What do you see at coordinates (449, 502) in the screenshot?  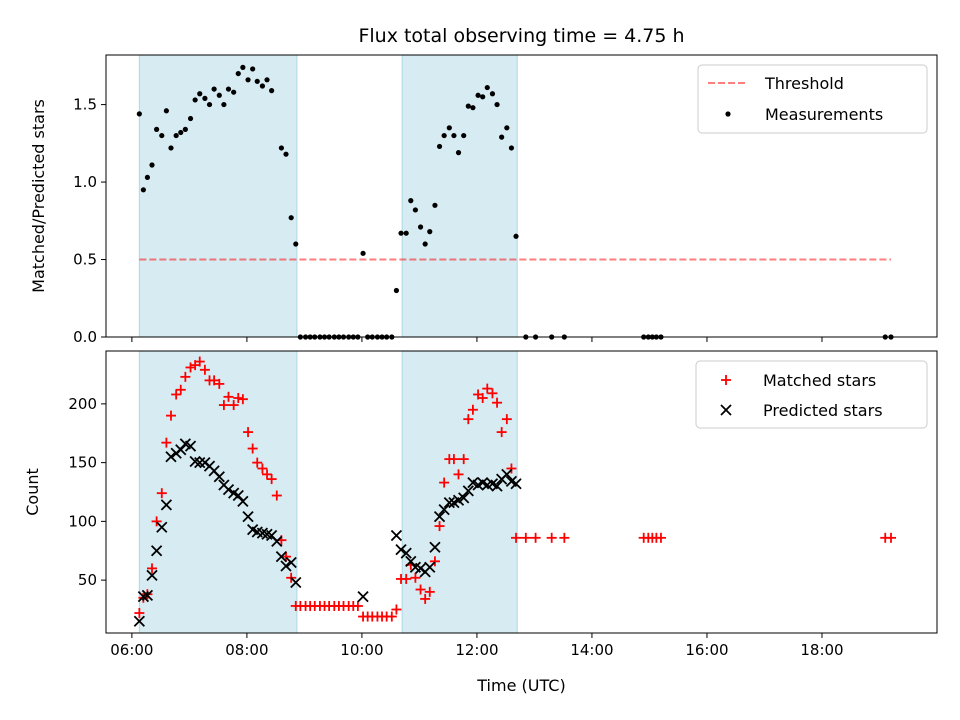 I see `predicted-point-46-b` at bounding box center [449, 502].